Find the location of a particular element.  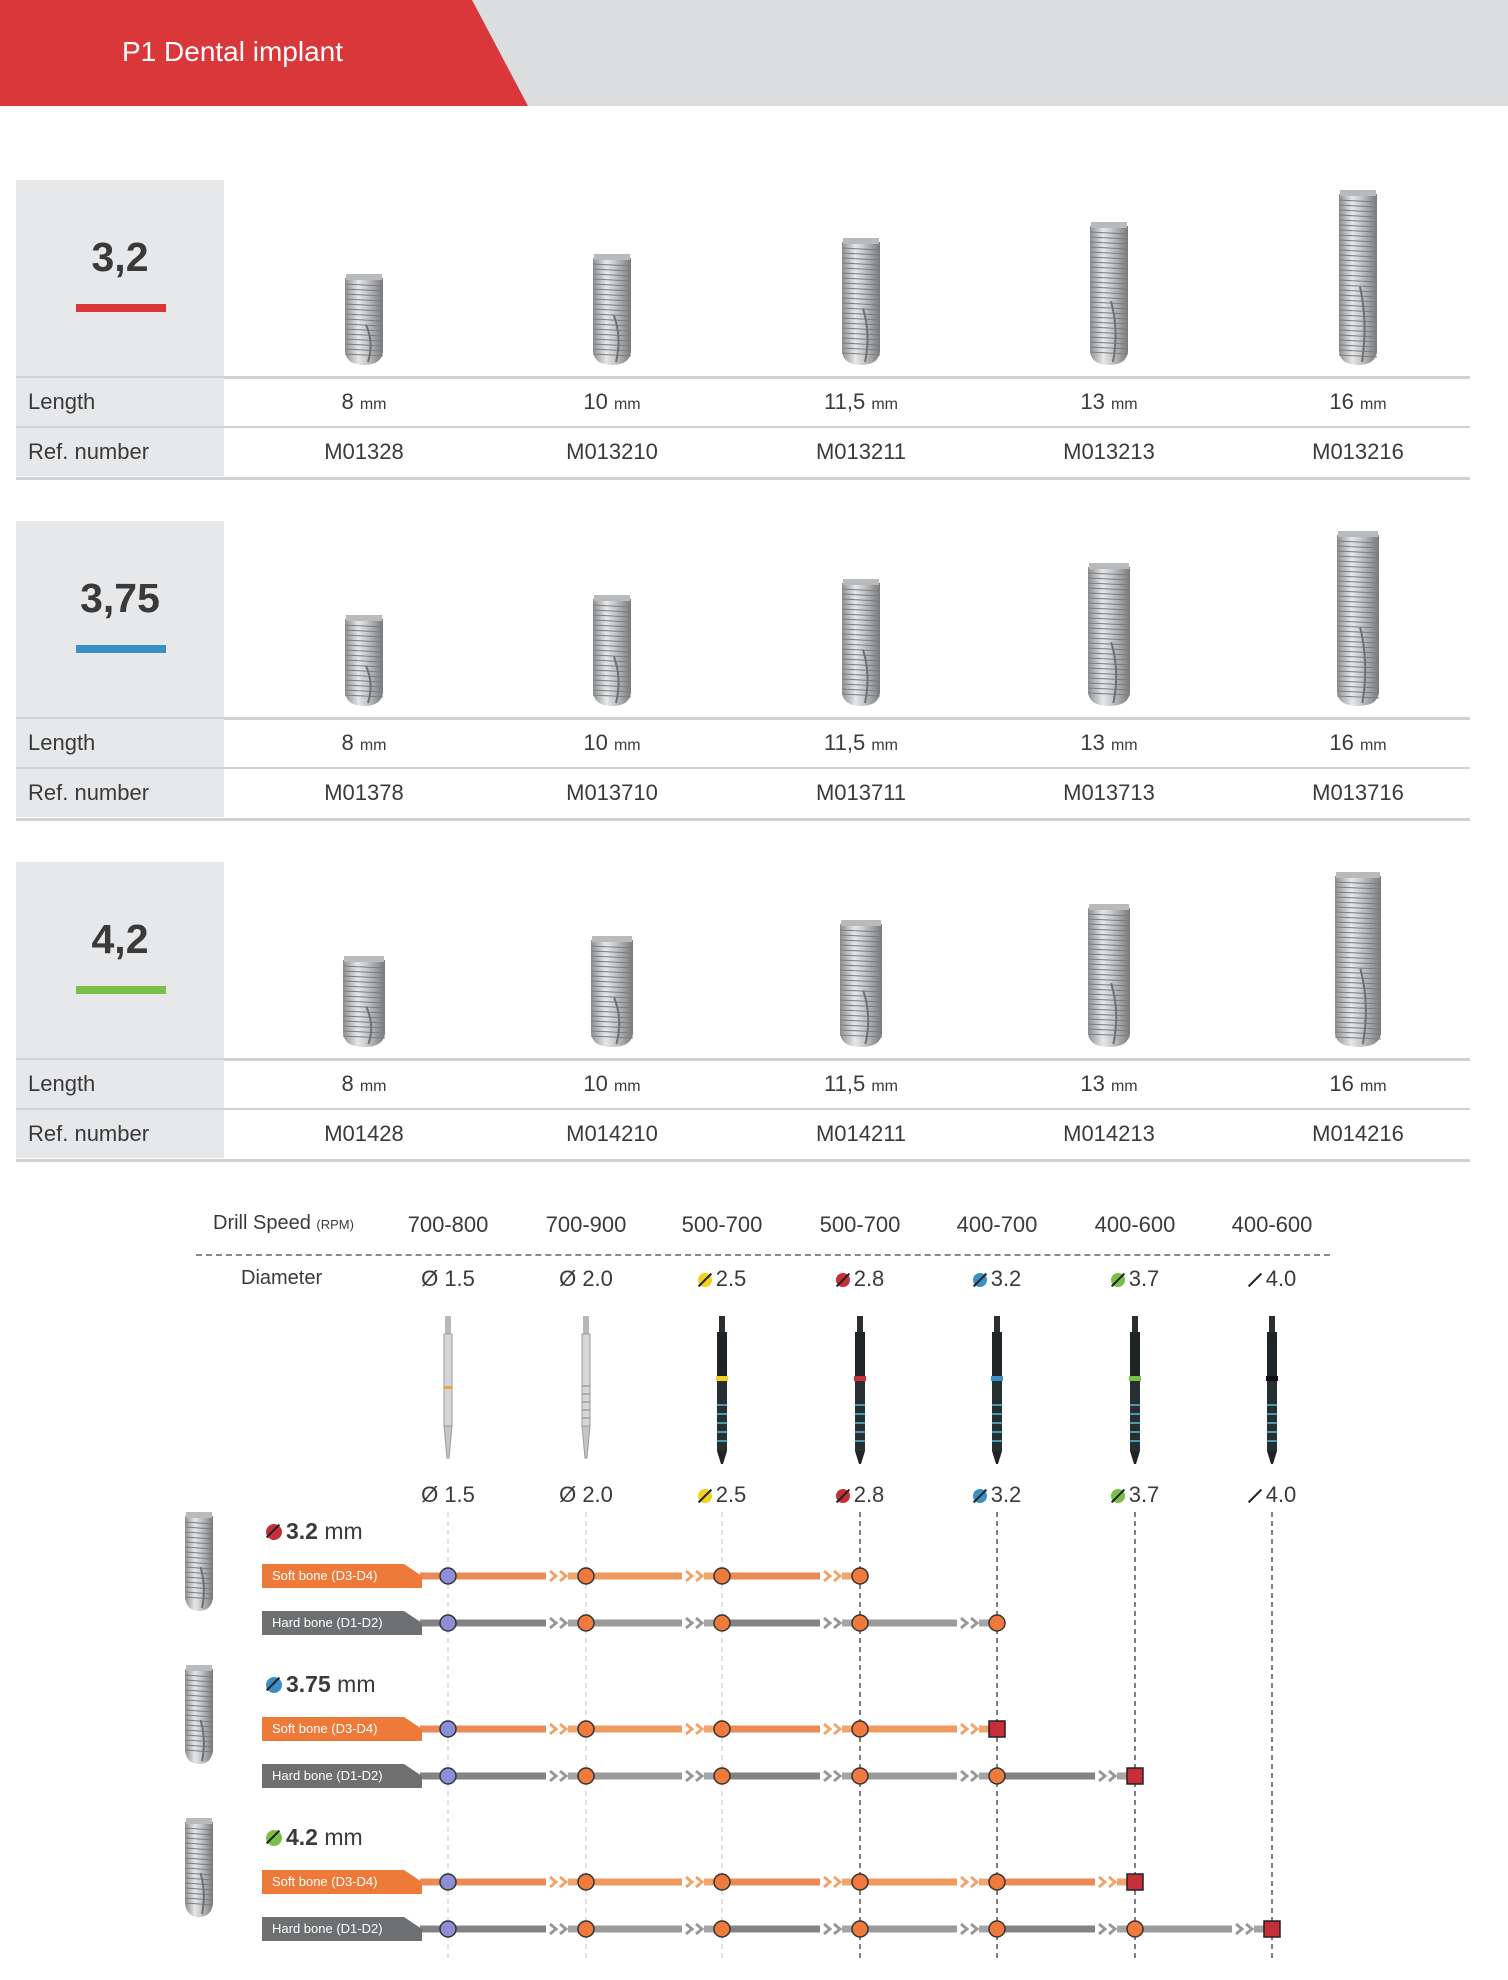

soft-bone-label: Soft bone (D3-D4) is located at coordinates (342, 1882).